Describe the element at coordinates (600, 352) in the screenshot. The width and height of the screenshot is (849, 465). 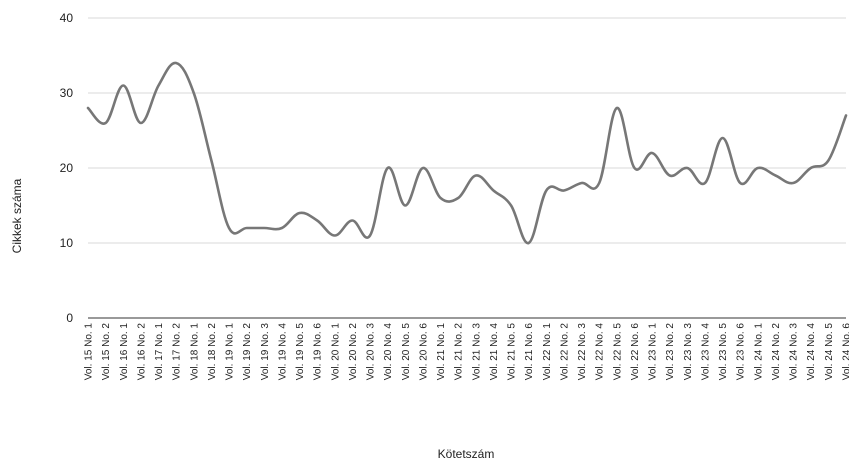
I see `x-tick-label: Vol. 22 No. 4` at that location.